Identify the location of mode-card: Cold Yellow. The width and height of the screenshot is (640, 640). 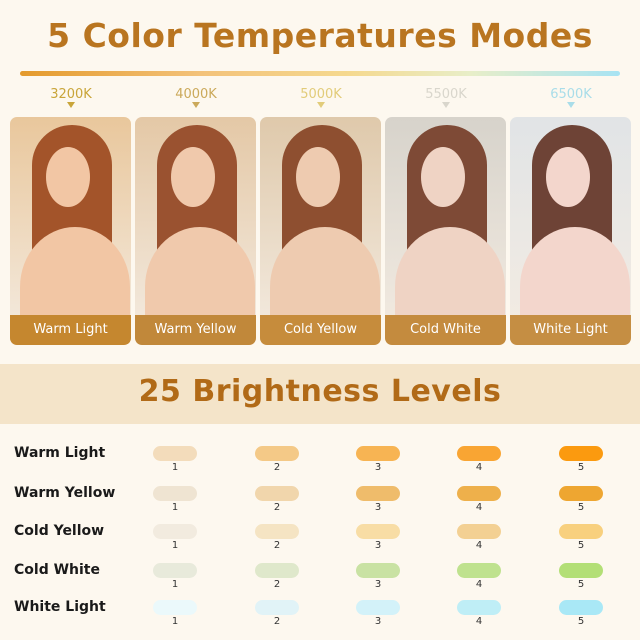
(320, 231).